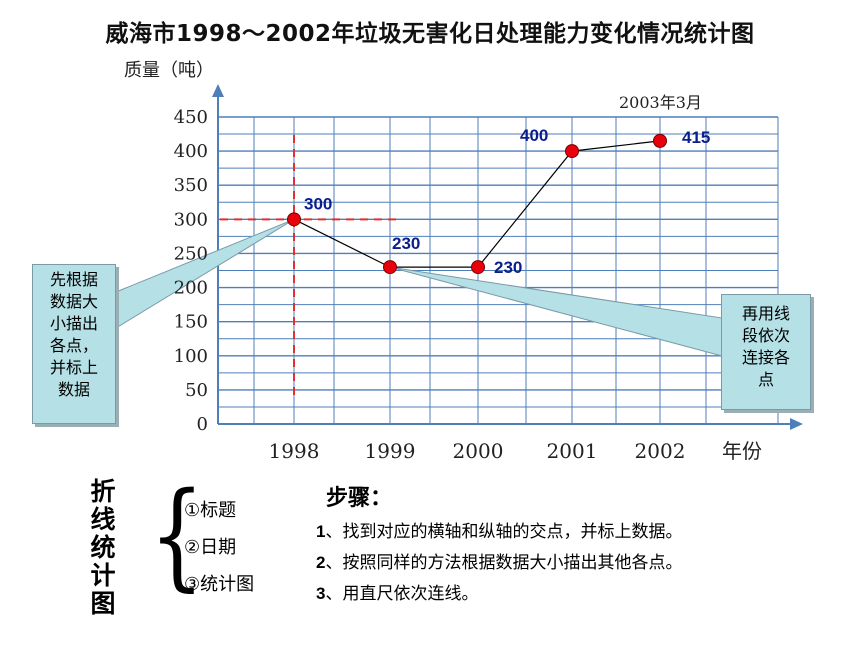  Describe the element at coordinates (219, 584) in the screenshot. I see `part-chart: ③统计图` at that location.